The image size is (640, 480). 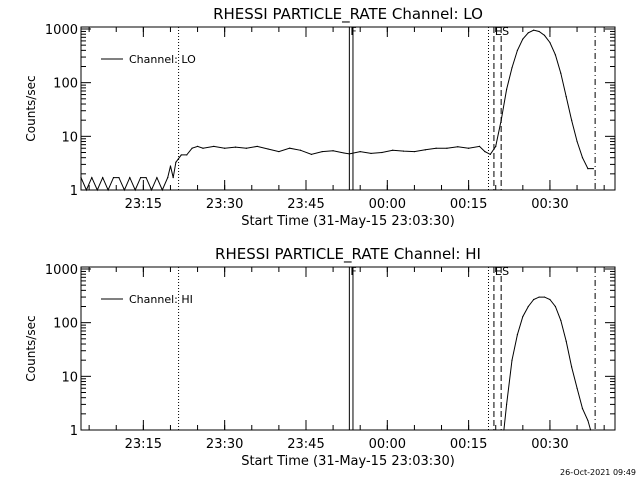 What do you see at coordinates (224, 204) in the screenshot?
I see `x-tick-label: 23:30` at bounding box center [224, 204].